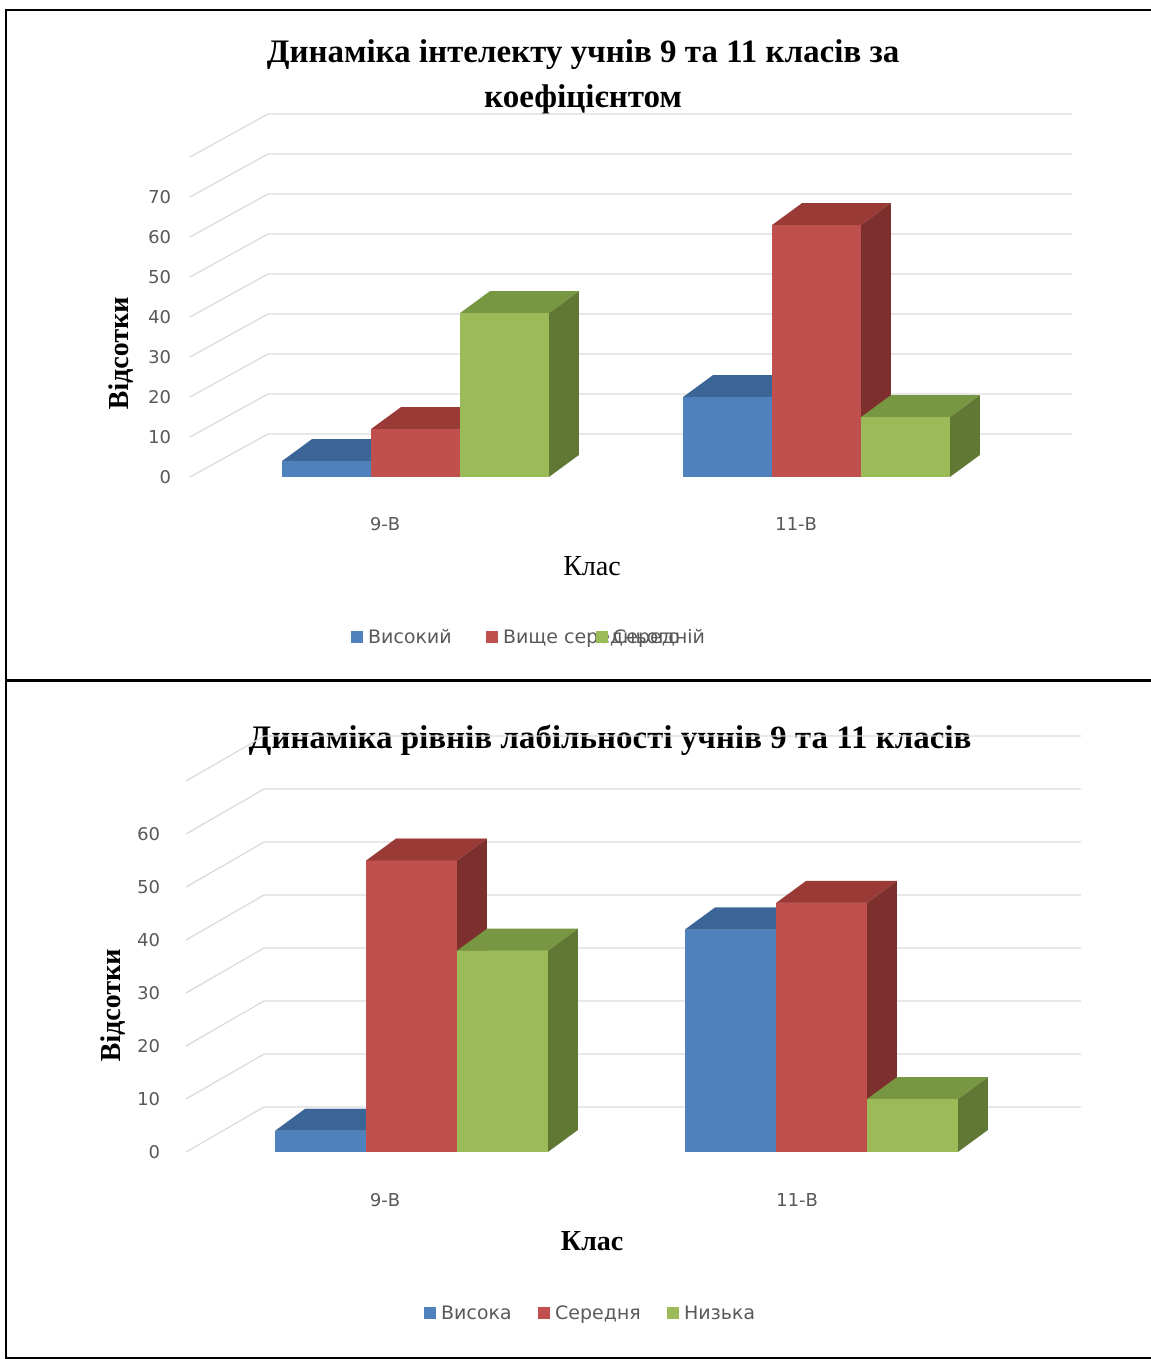 The width and height of the screenshot is (1151, 1359). I want to click on legend-item: Високий, so click(401, 637).